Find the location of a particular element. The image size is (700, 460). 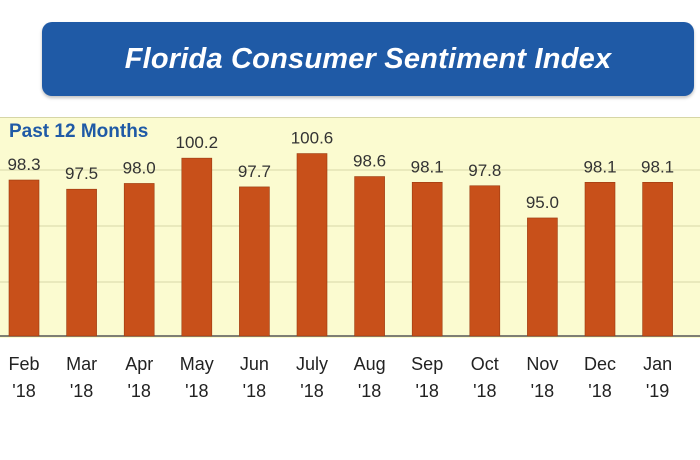

x-tick-label: Aug is located at coordinates (370, 364).